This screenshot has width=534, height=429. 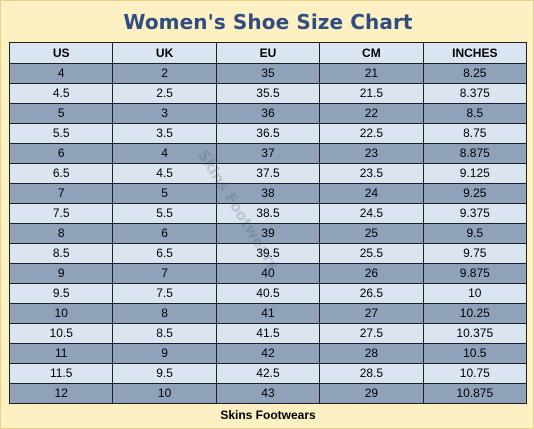 I want to click on table-row: 8.5 6.5 39.5 25.5 9.75, so click(x=268, y=253).